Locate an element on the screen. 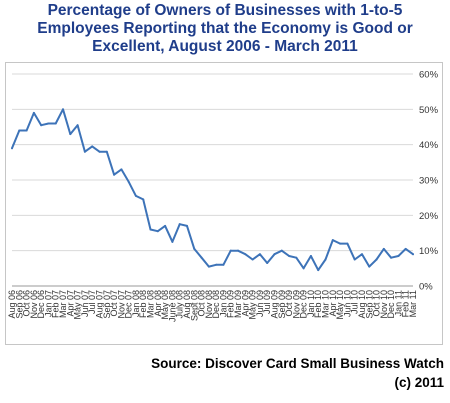 The image size is (450, 403). x-tick-label: Jan 08 is located at coordinates (136, 303).